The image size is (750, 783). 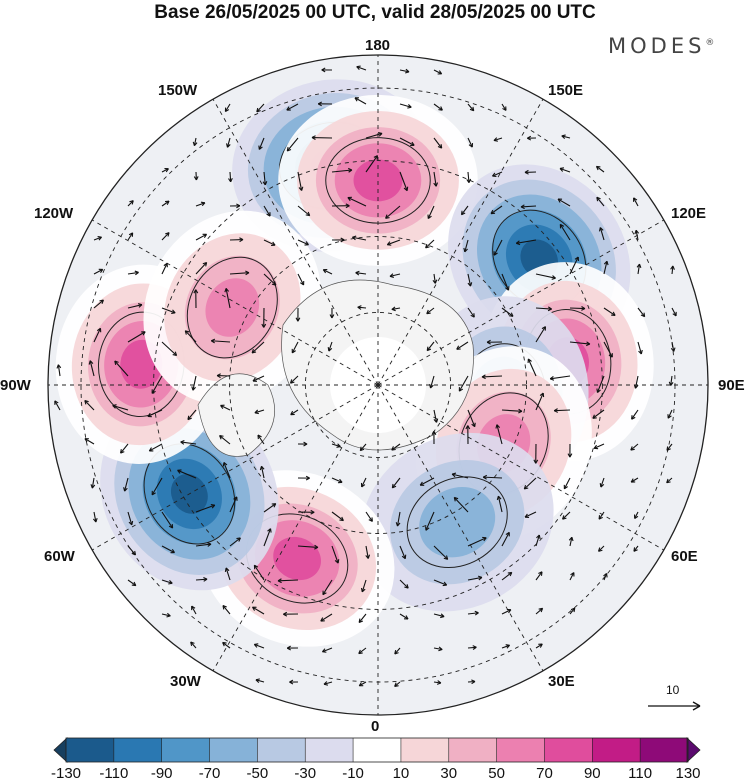 I want to click on colorbar-tick-label: -70, so click(x=209, y=773).